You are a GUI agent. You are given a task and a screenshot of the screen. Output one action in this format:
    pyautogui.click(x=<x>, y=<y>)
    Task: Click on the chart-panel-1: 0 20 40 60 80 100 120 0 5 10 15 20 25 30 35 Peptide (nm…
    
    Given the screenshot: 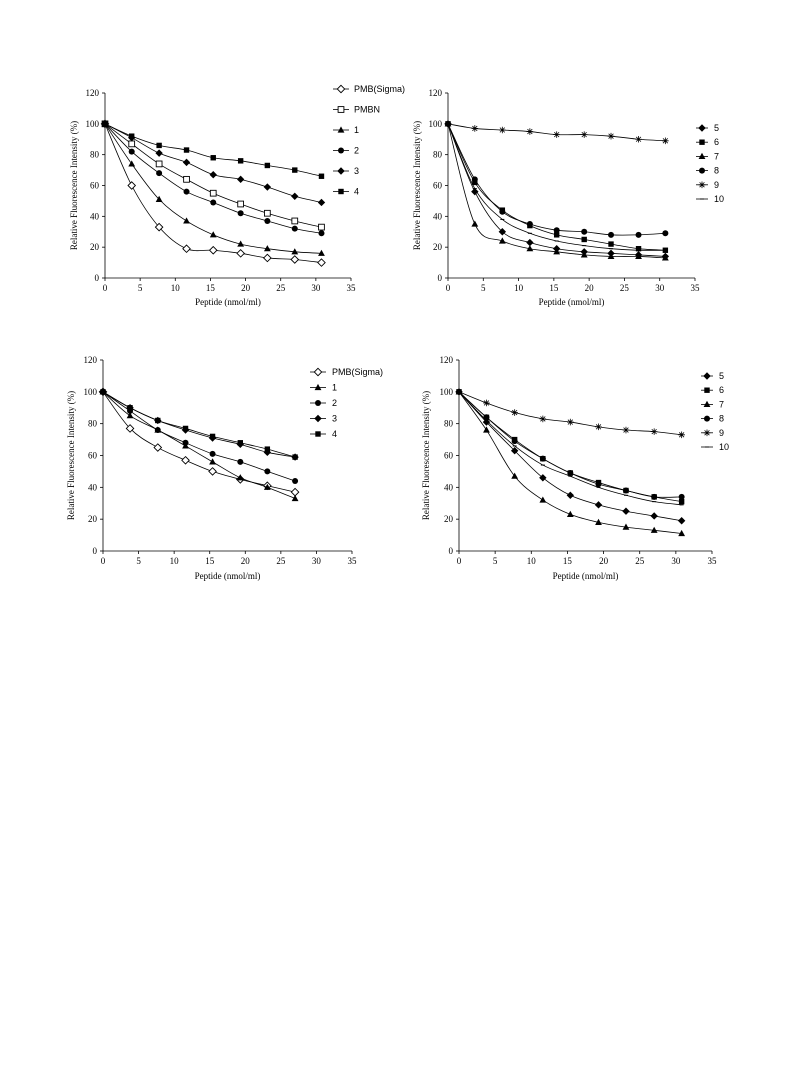 What is the action you would take?
    pyautogui.click(x=237, y=195)
    